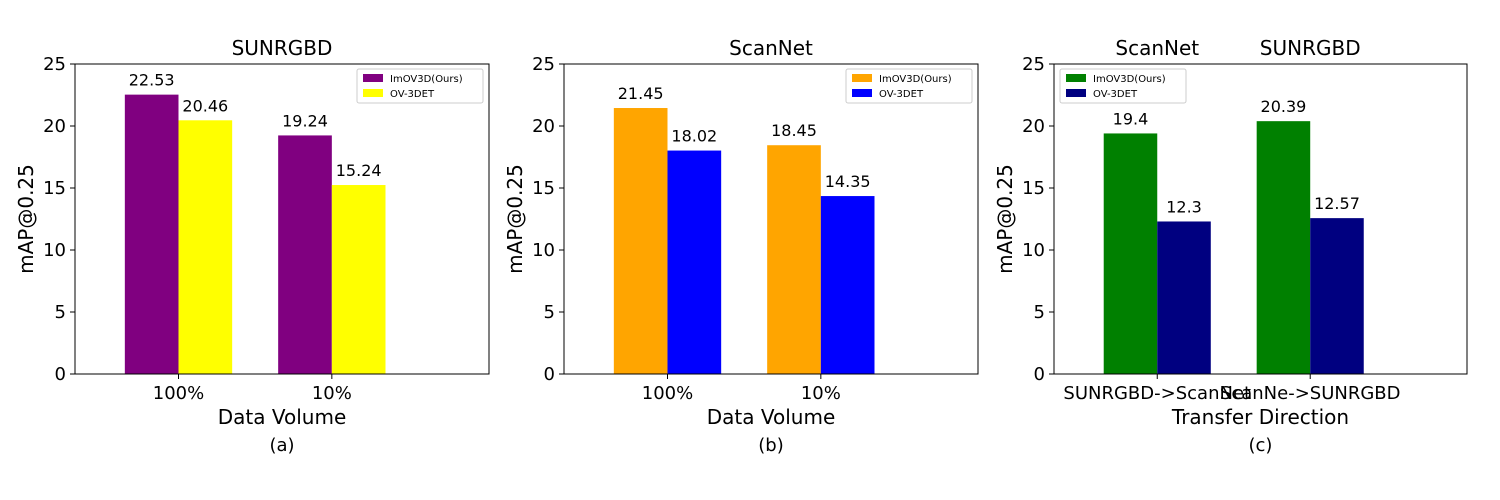 Image resolution: width=1500 pixels, height=500 pixels. Describe the element at coordinates (359, 170) in the screenshot. I see `data-label: 15.24` at that location.